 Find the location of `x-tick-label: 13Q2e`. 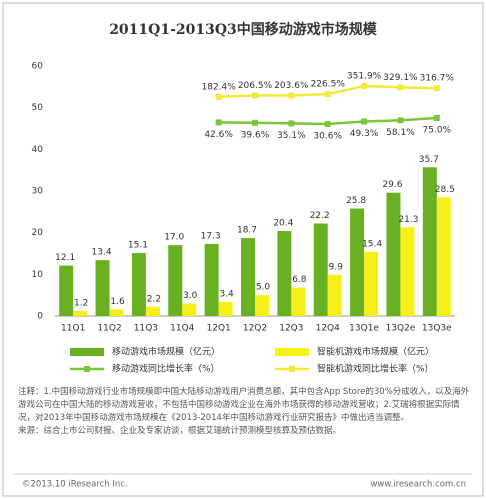

x-tick-label: 13Q2e is located at coordinates (401, 329).